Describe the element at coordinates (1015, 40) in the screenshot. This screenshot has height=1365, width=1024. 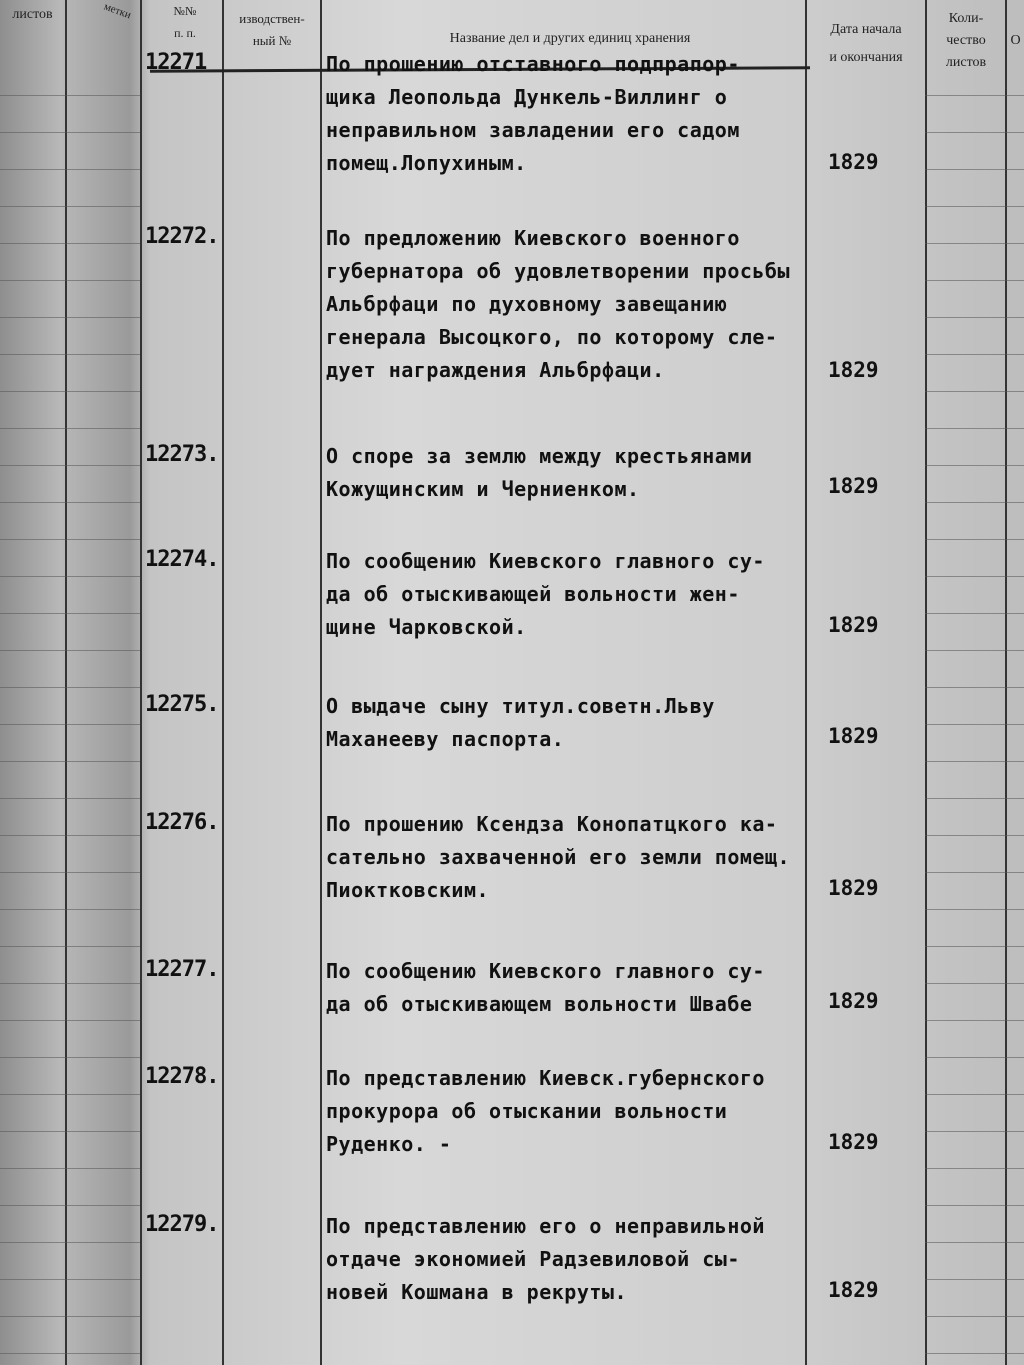
I see `header-other: О` at that location.